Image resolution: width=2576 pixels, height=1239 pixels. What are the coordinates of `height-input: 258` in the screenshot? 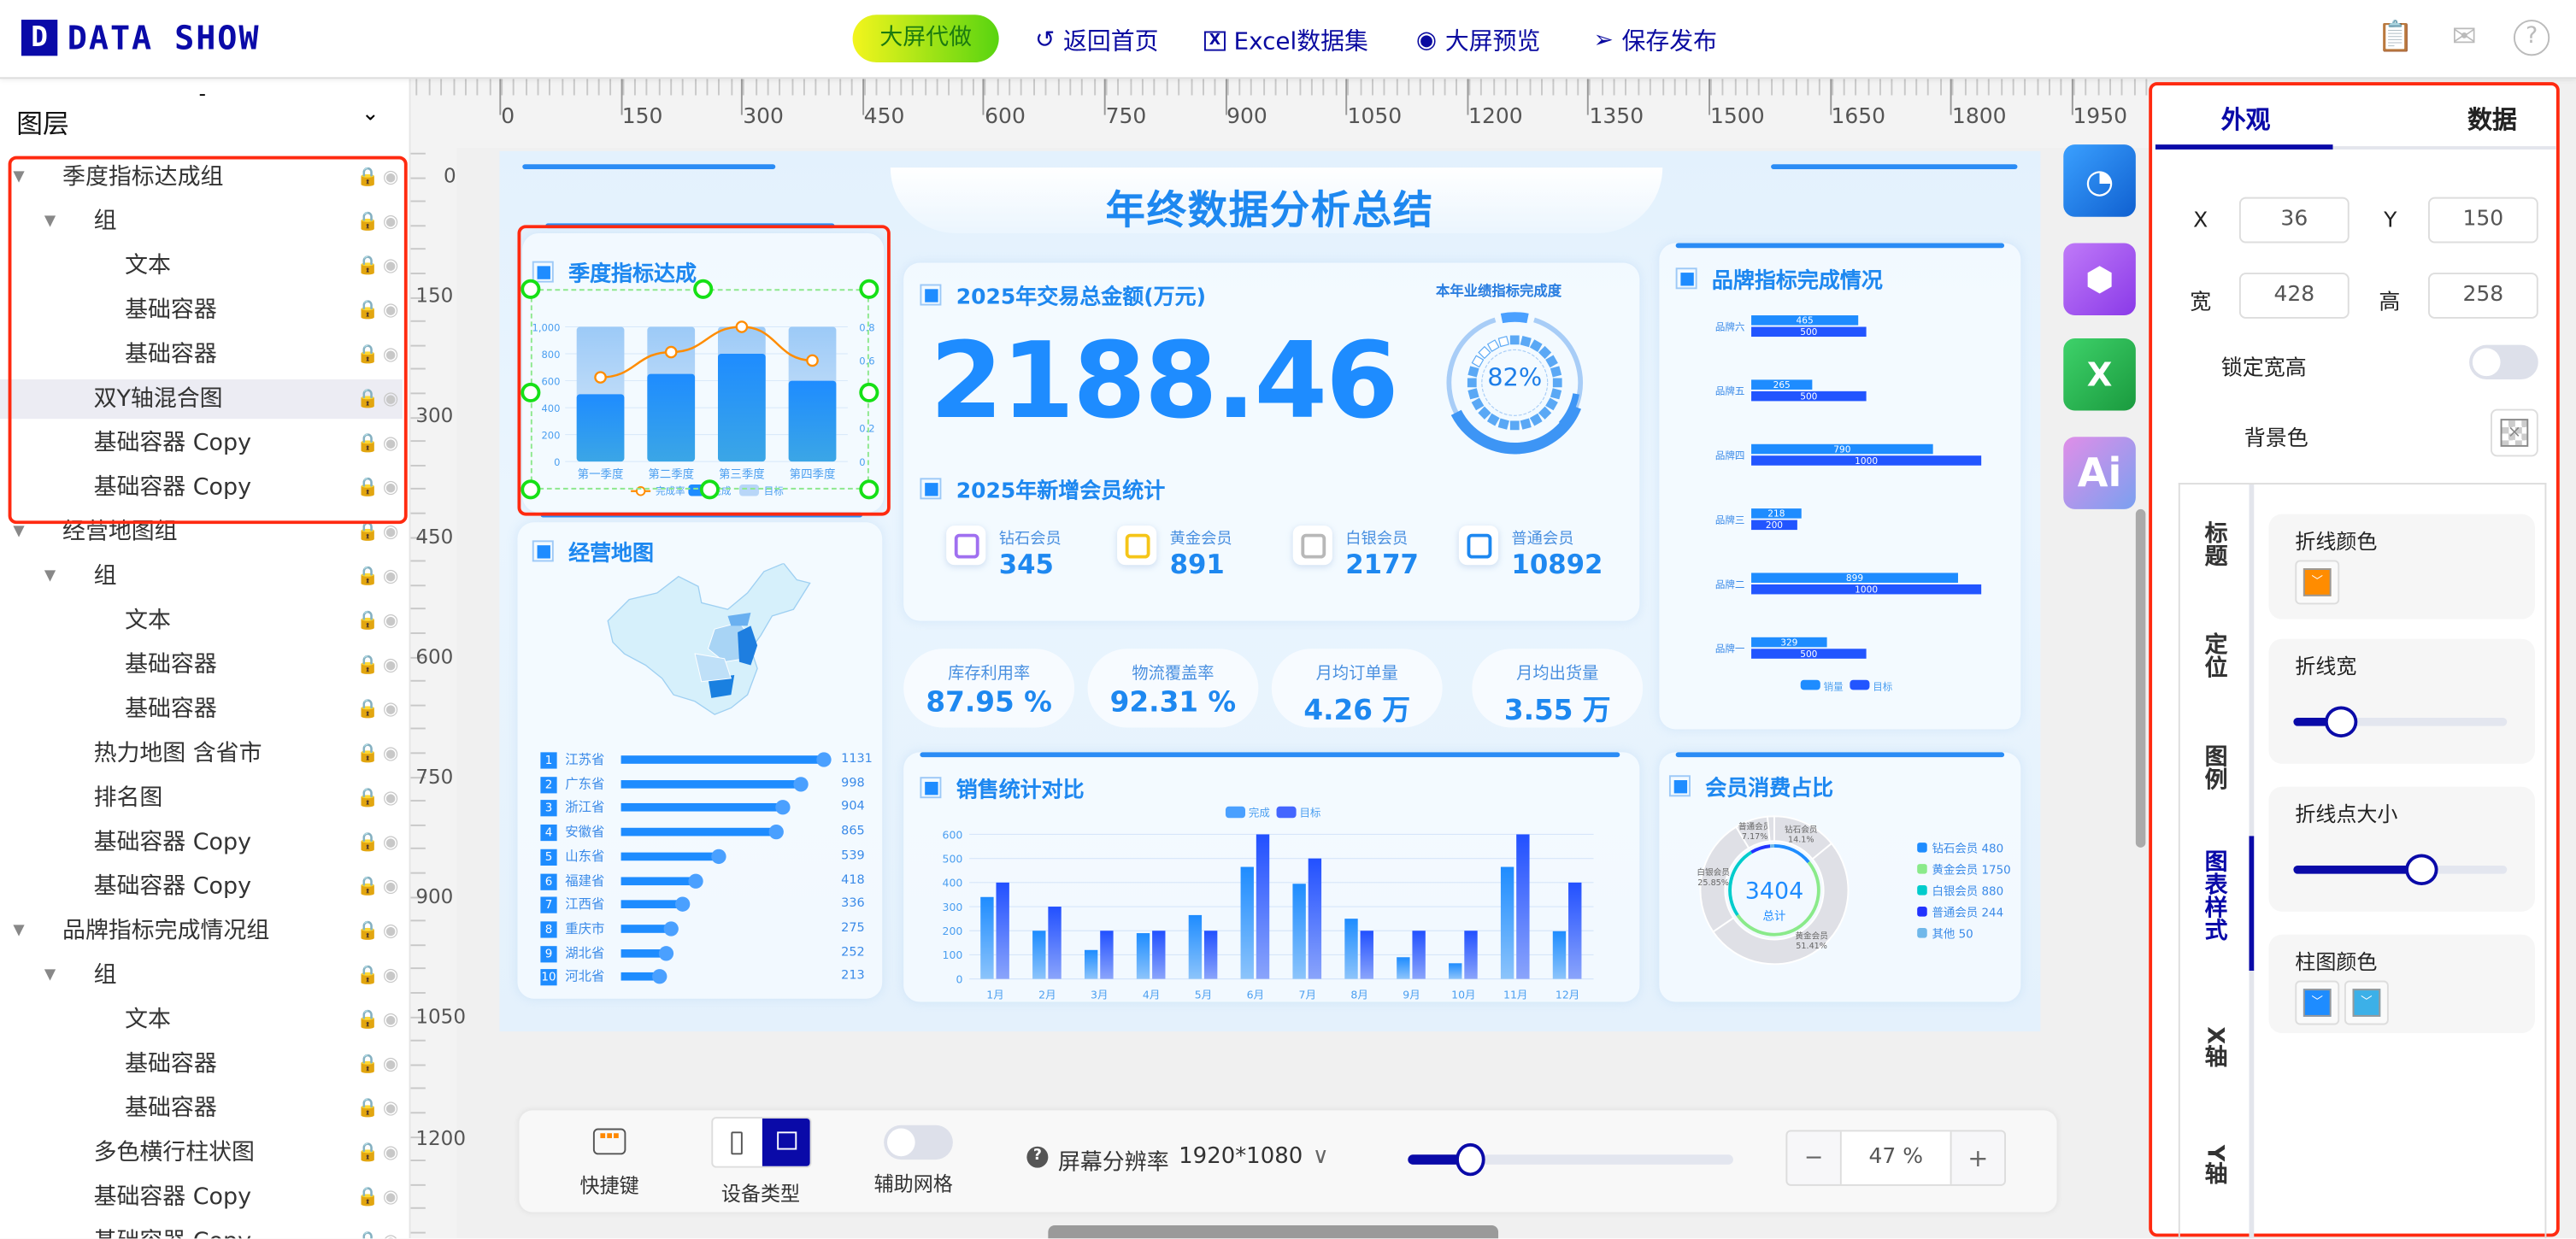 It's located at (2482, 296).